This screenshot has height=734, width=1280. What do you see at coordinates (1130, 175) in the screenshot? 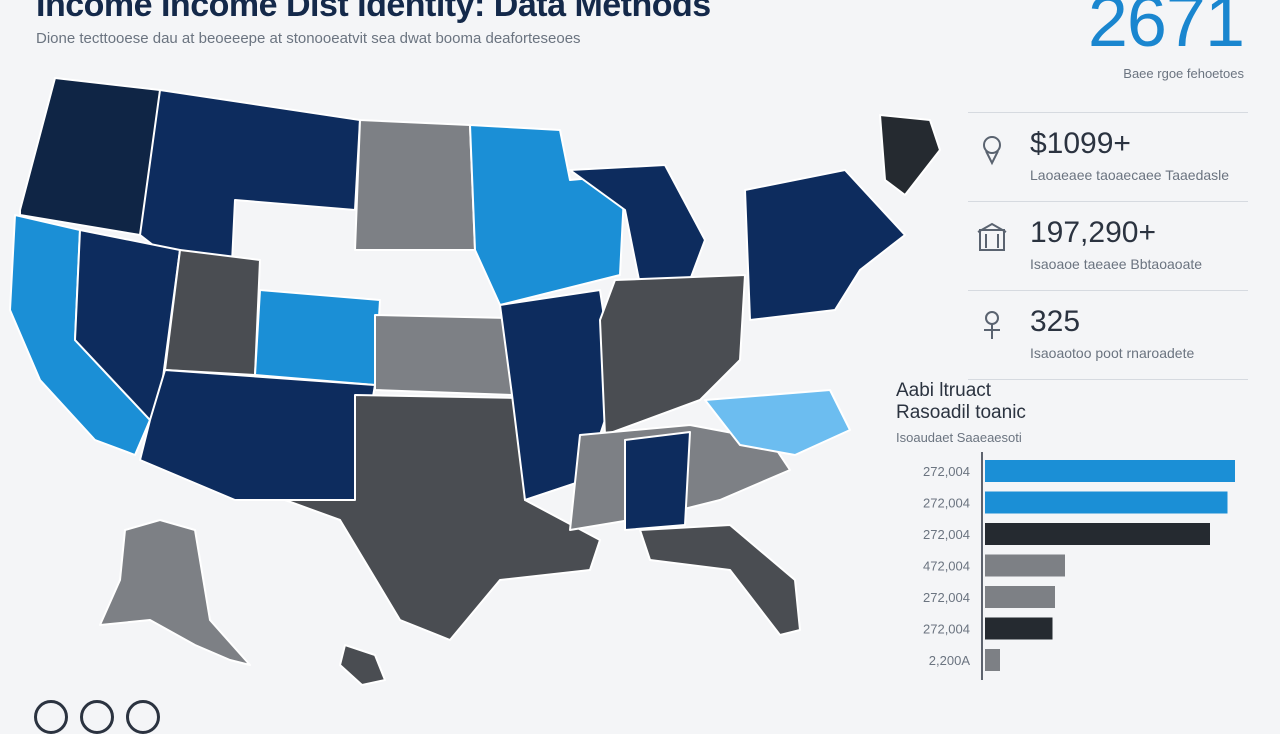
I see `stat-label: Laoaeaee taoaecaee Taaedasle` at bounding box center [1130, 175].